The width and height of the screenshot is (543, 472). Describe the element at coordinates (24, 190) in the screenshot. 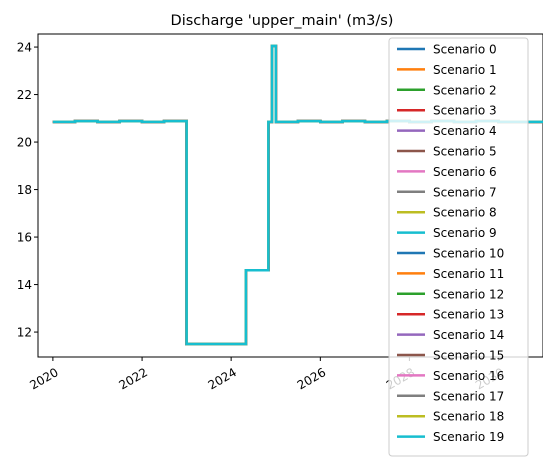

I see `y-tick-label: 18` at that location.